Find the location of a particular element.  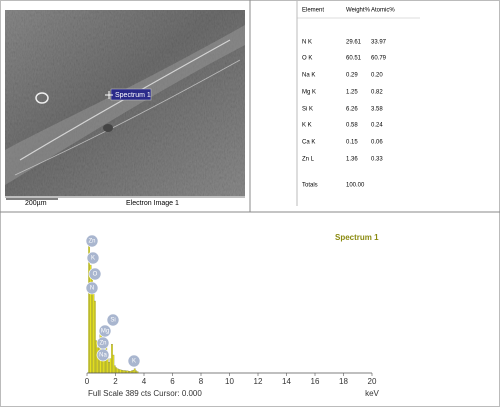

table-cell: K K is located at coordinates (307, 126).